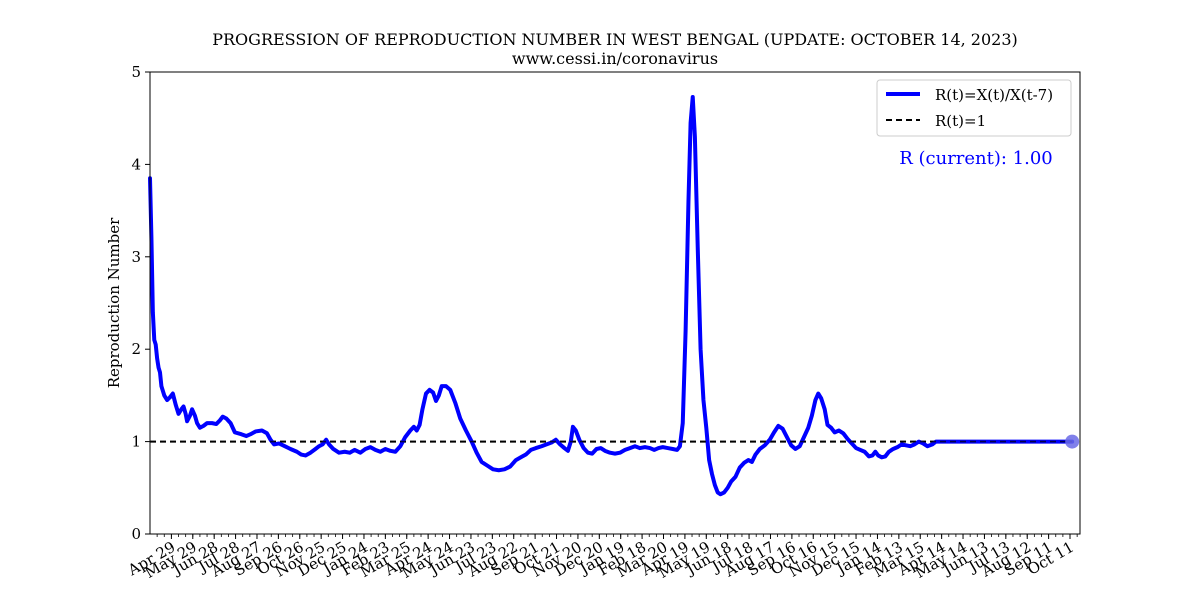  Describe the element at coordinates (136, 349) in the screenshot. I see `y-tick-label: 2` at that location.